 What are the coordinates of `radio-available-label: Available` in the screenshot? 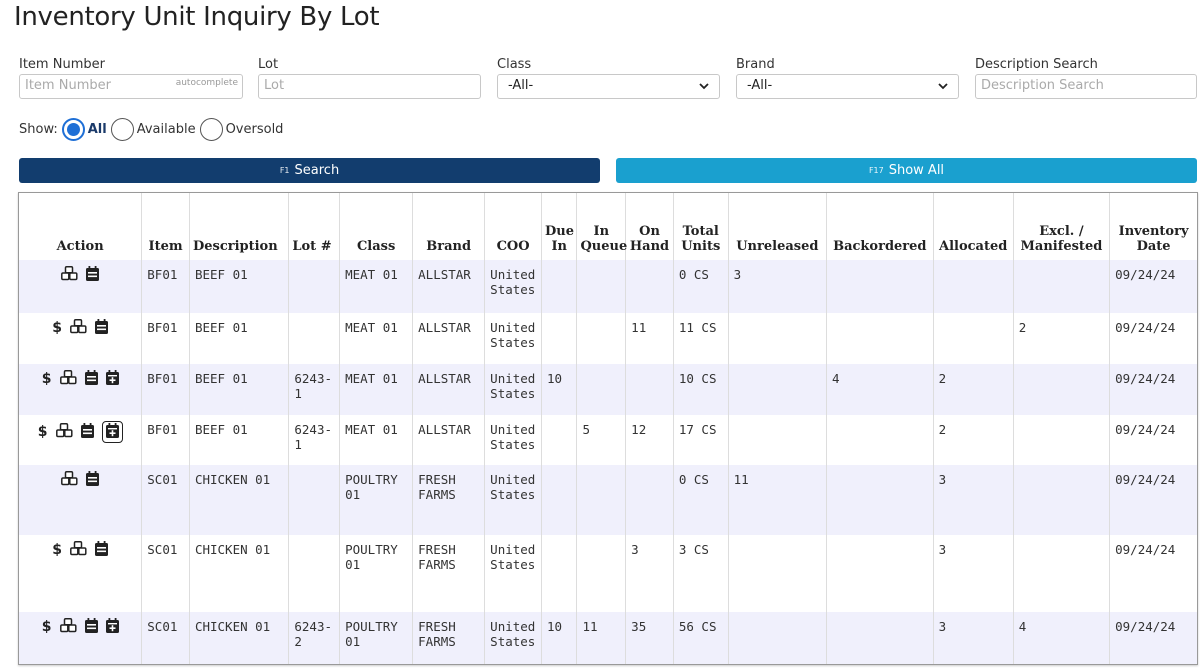 It's located at (166, 129).